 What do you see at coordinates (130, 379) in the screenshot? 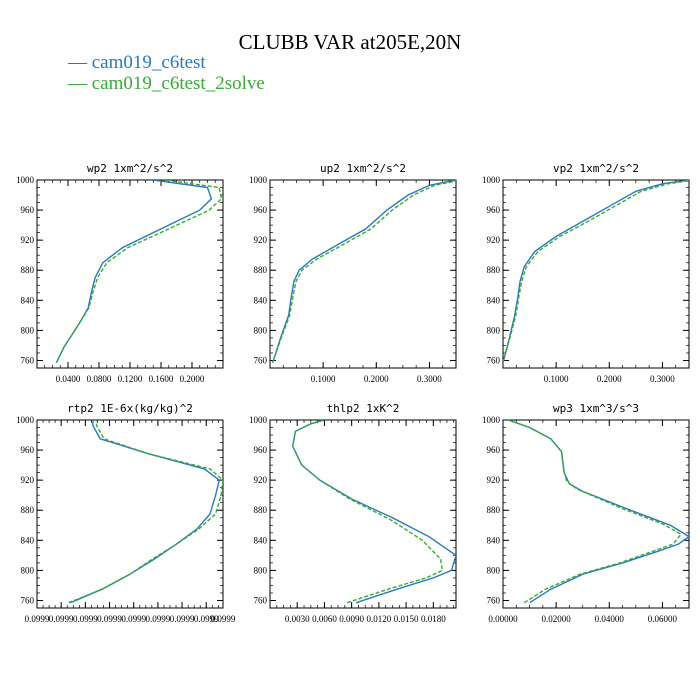
I see `x-tick-label: 0.1200` at bounding box center [130, 379].